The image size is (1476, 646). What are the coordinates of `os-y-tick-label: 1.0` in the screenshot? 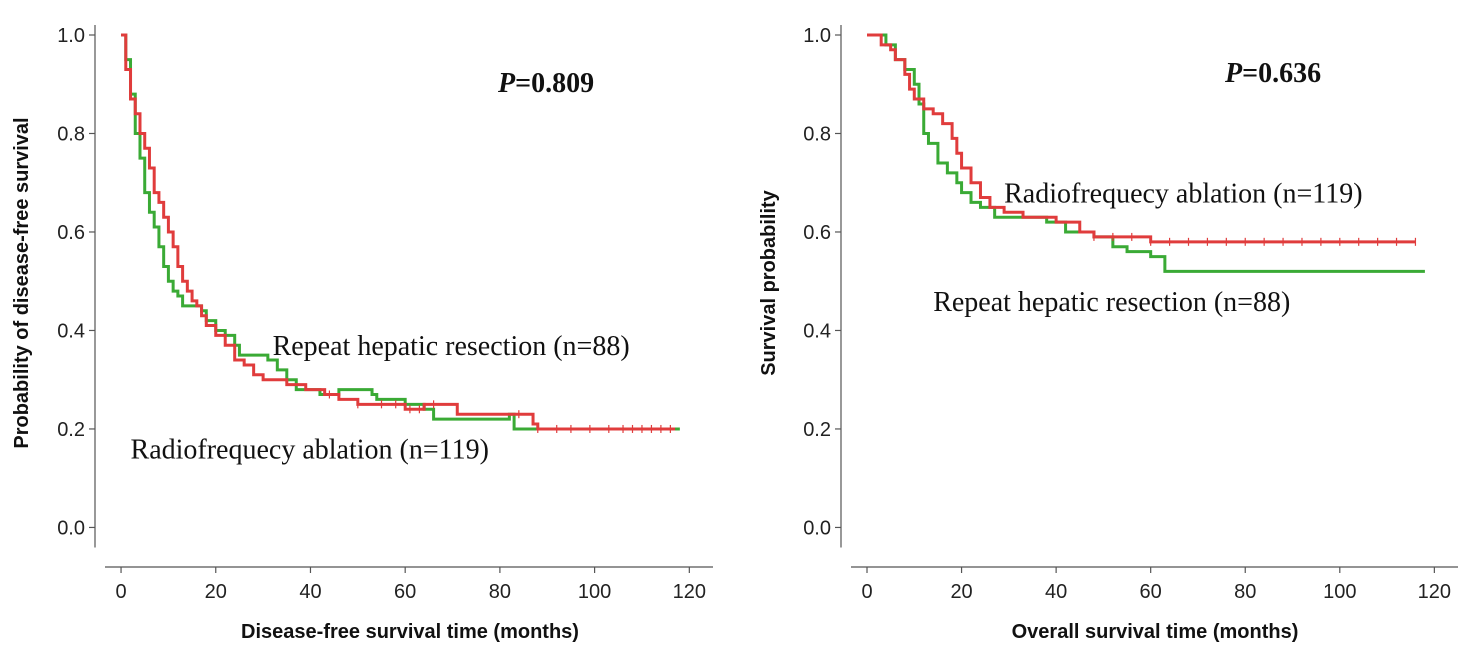 It's located at (817, 36).